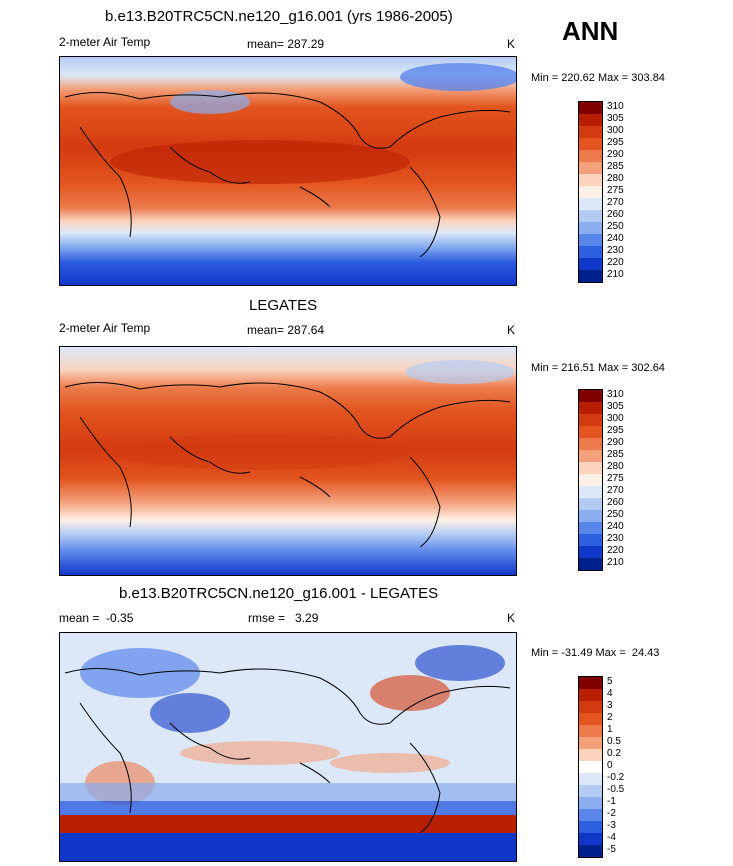  What do you see at coordinates (610, 705) in the screenshot?
I see `colorbar-tick-label: 3` at bounding box center [610, 705].